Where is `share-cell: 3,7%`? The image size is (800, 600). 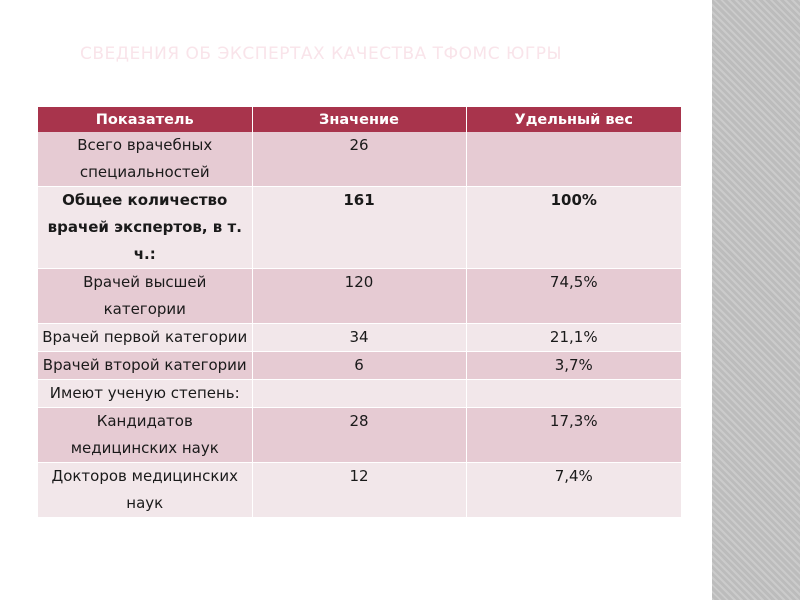 share-cell: 3,7% is located at coordinates (573, 365).